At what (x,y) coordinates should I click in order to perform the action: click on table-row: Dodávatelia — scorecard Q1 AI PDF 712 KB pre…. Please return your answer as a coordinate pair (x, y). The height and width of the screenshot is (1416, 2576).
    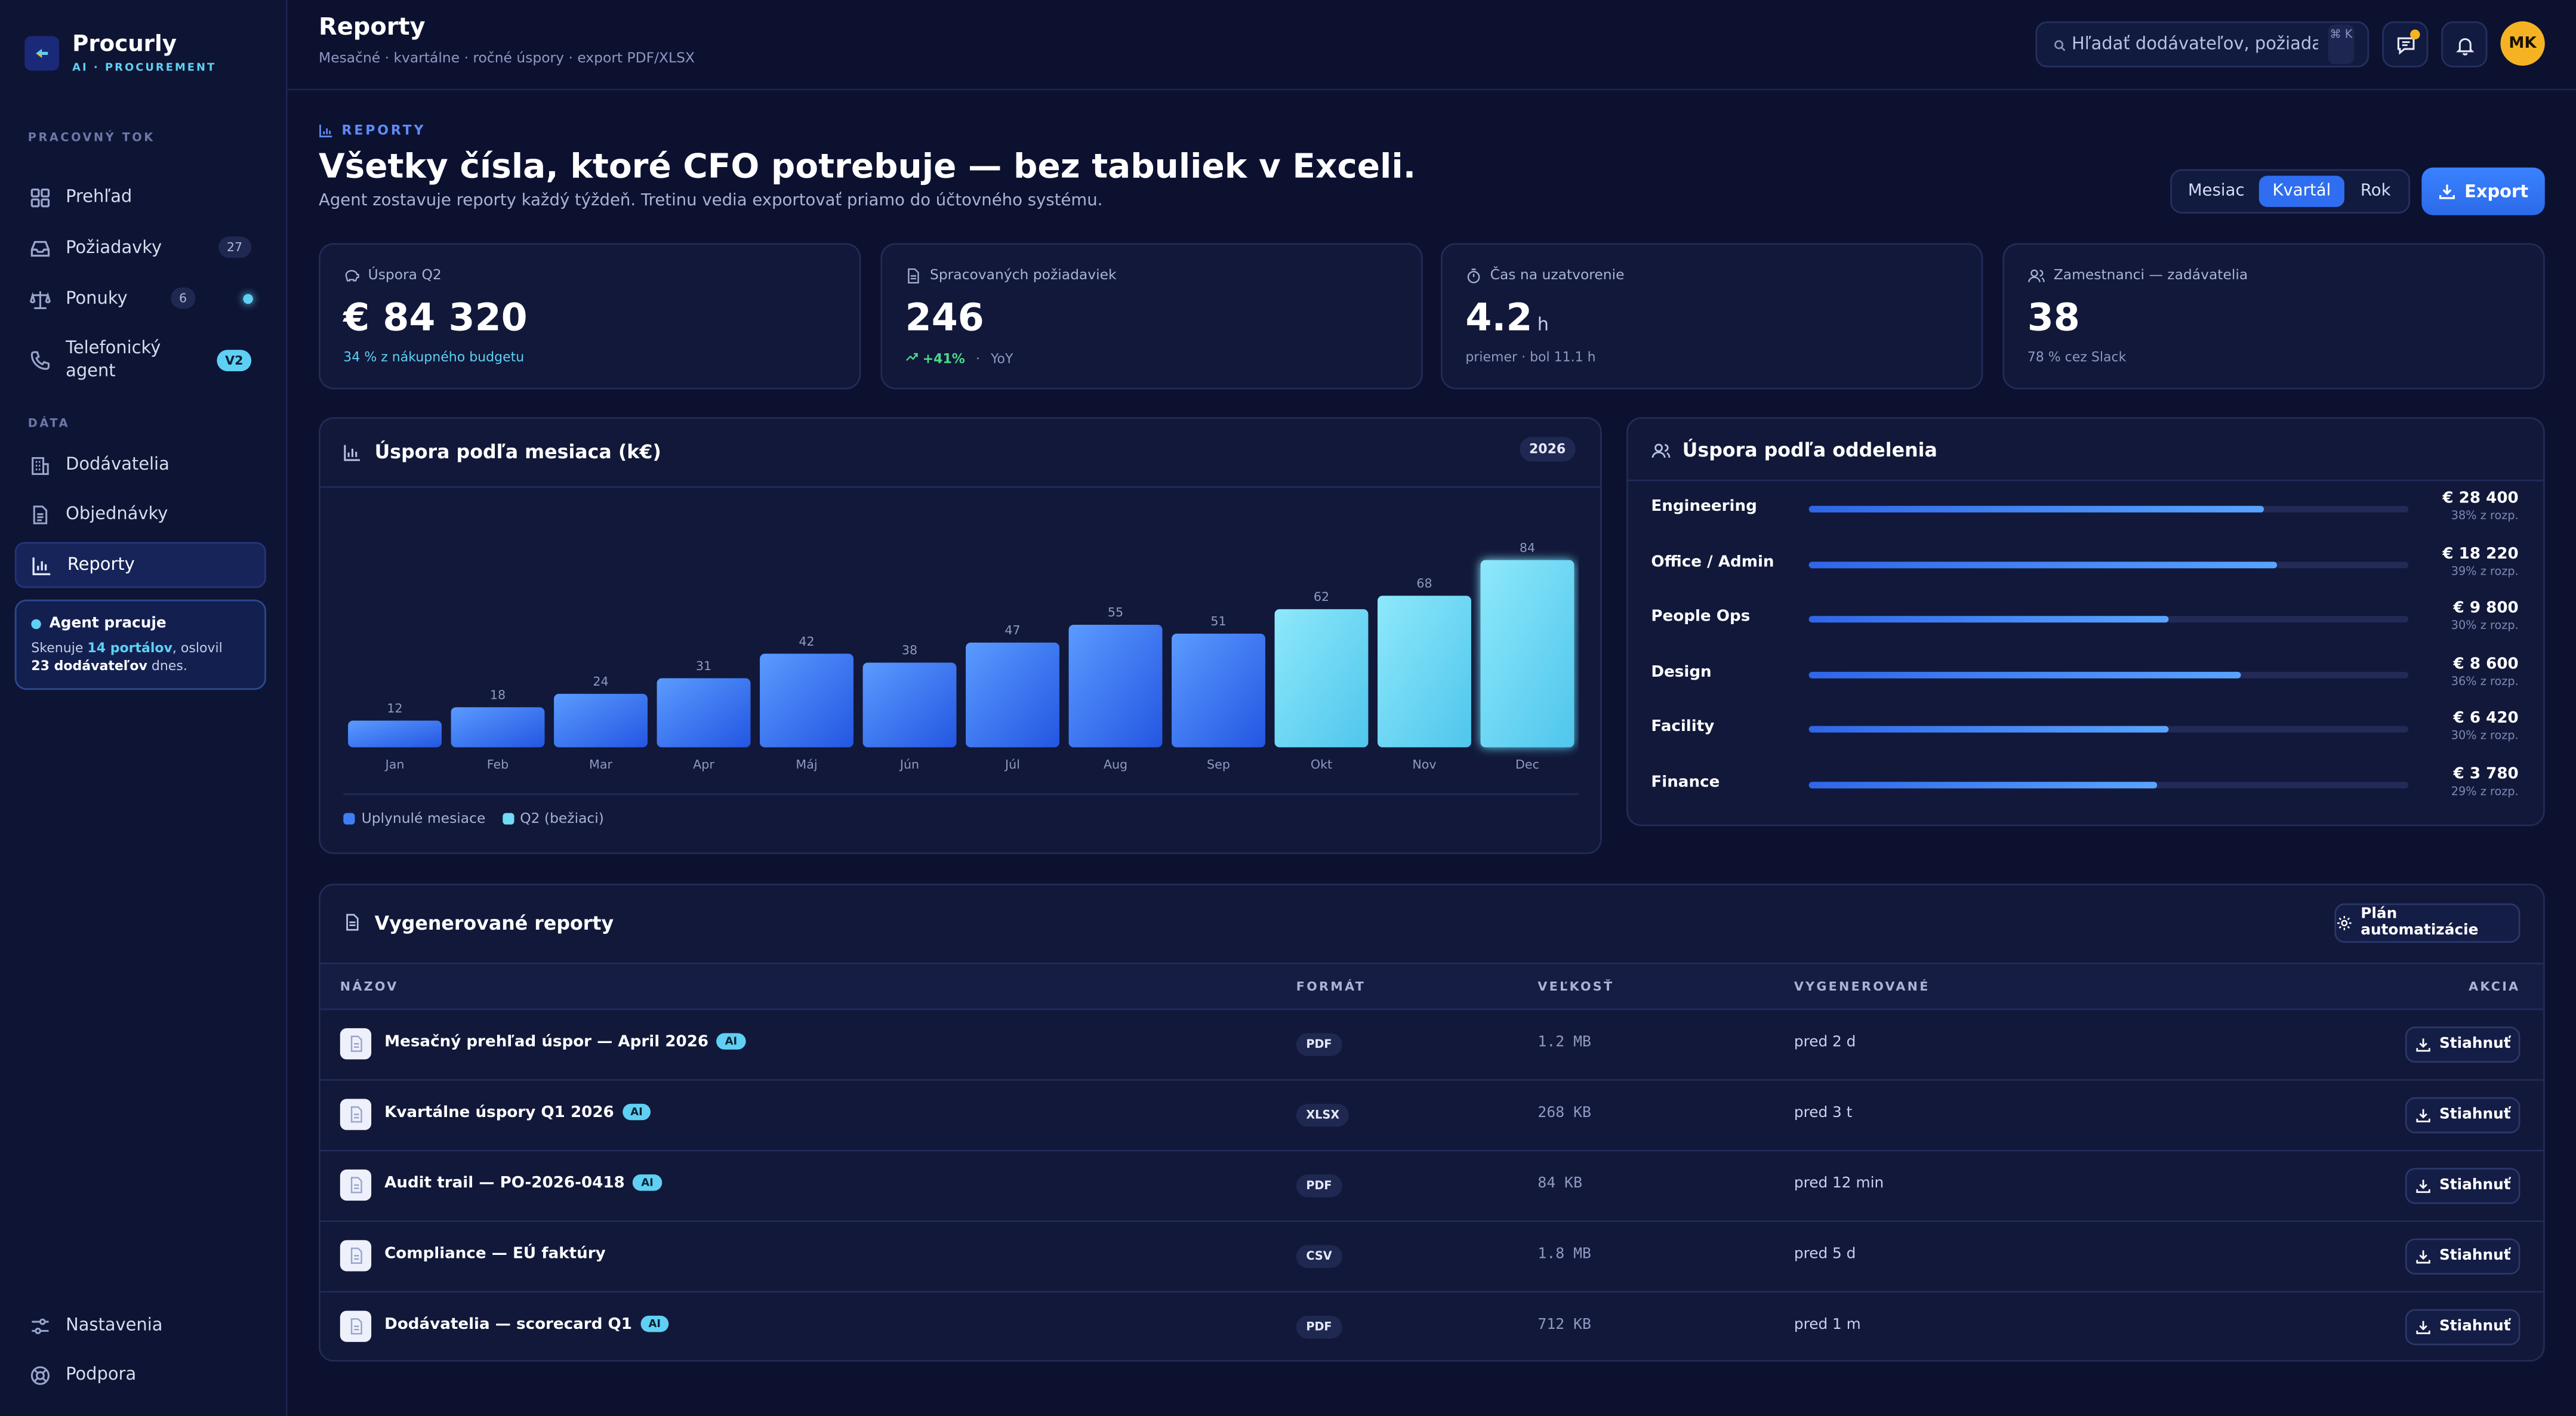
    Looking at the image, I should click on (1432, 1327).